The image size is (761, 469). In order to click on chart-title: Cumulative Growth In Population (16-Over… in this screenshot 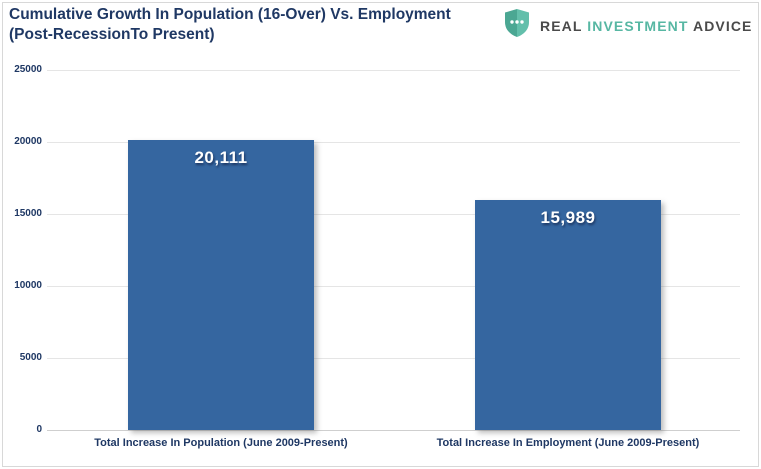, I will do `click(230, 25)`.